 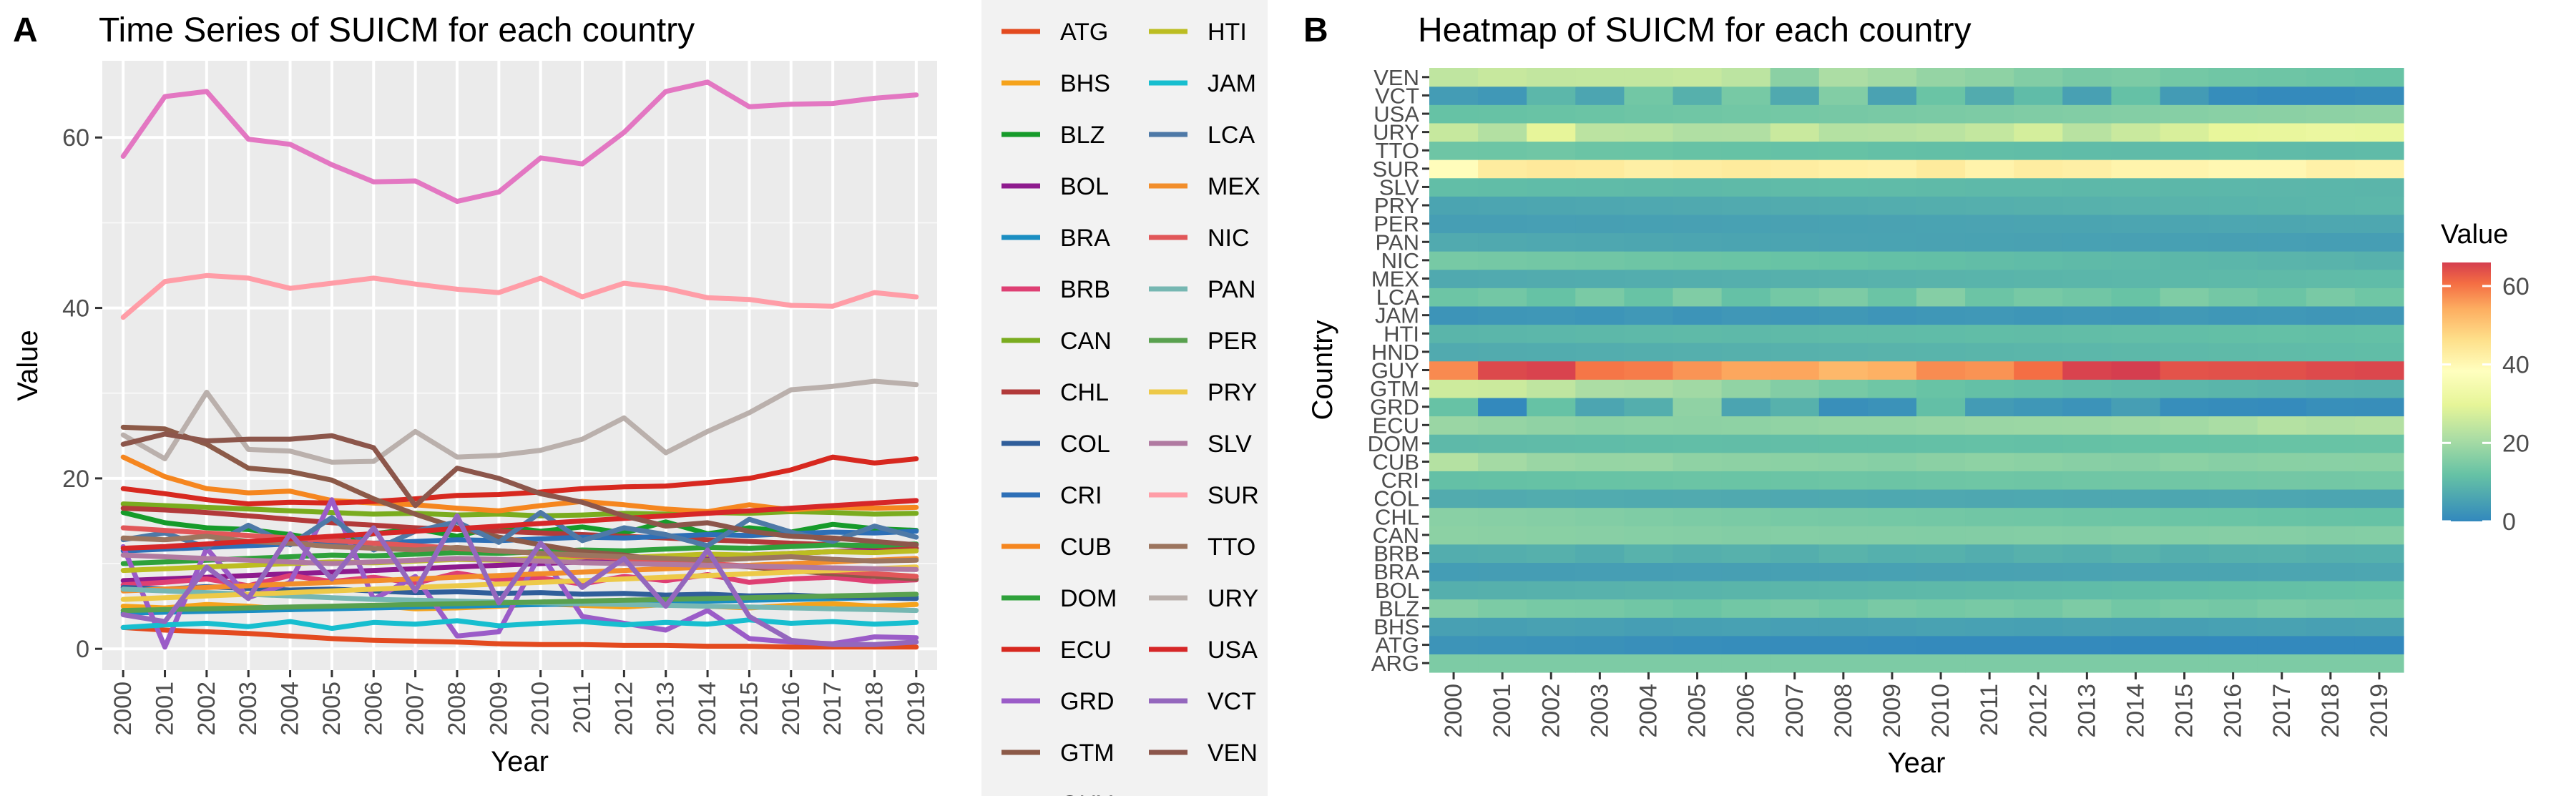 What do you see at coordinates (1843, 711) in the screenshot?
I see `x-tick-label: 2008` at bounding box center [1843, 711].